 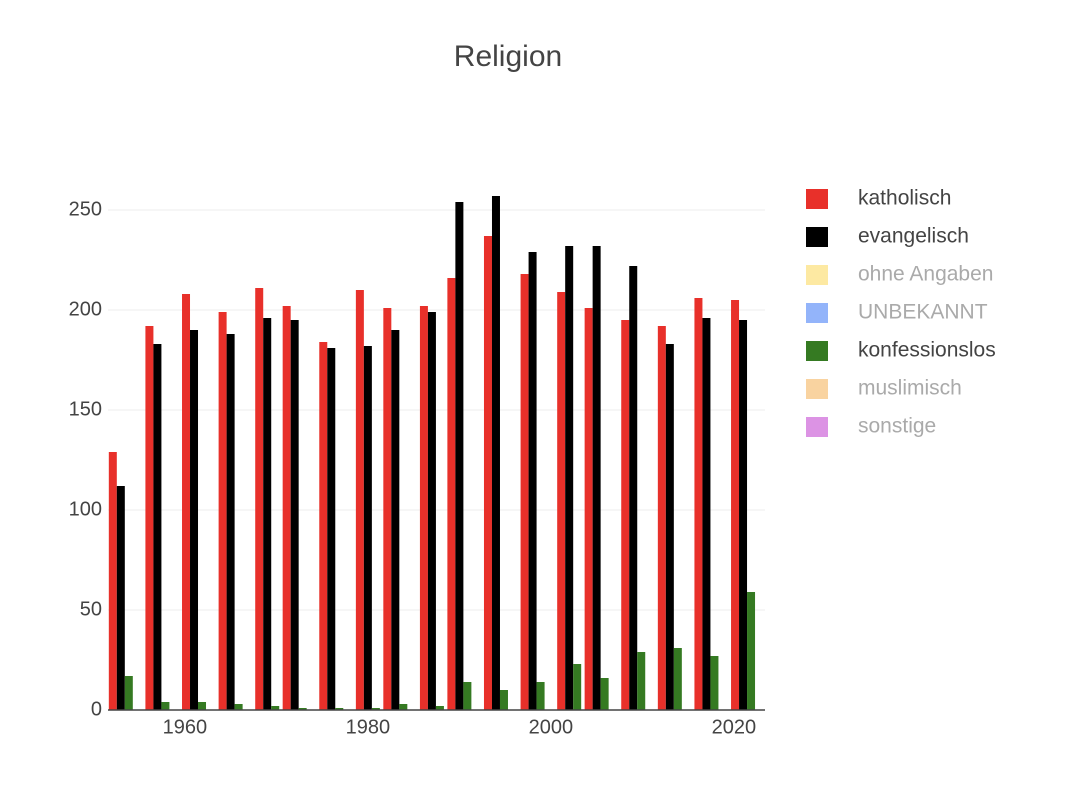 What do you see at coordinates (551, 727) in the screenshot?
I see `x-tick-label: 2000` at bounding box center [551, 727].